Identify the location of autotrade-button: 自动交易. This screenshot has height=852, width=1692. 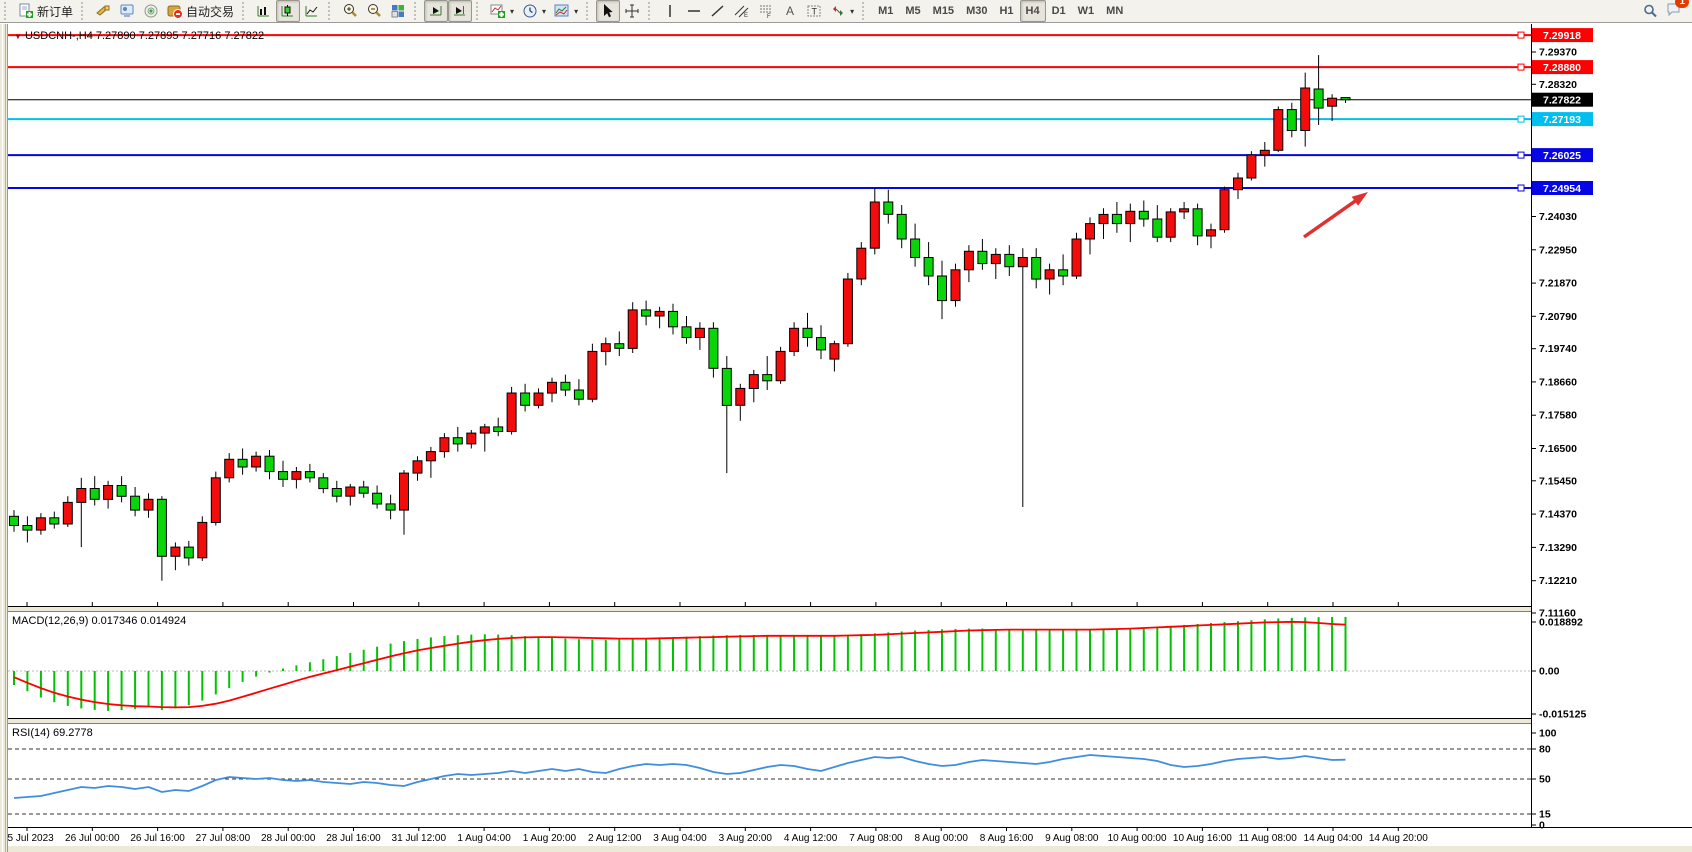
(200, 11).